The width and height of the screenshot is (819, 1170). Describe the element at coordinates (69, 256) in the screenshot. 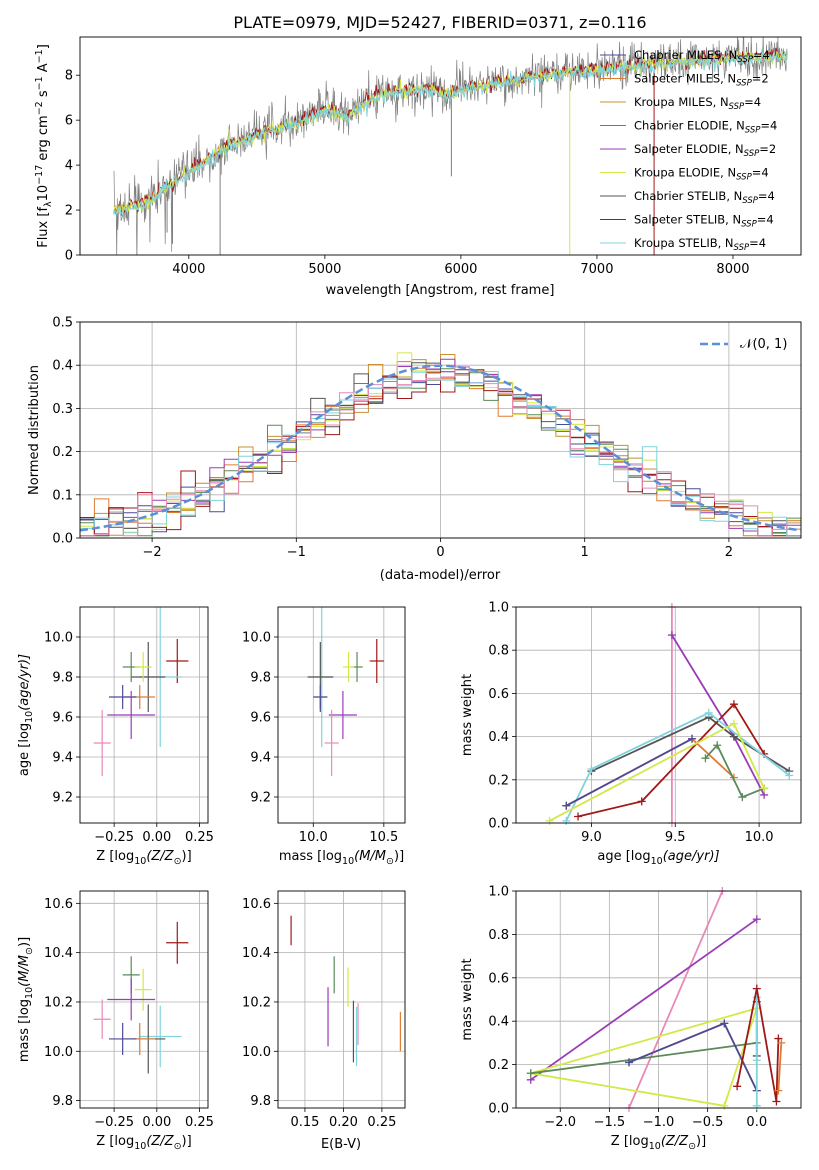

I see `y-tick-label: 0` at that location.